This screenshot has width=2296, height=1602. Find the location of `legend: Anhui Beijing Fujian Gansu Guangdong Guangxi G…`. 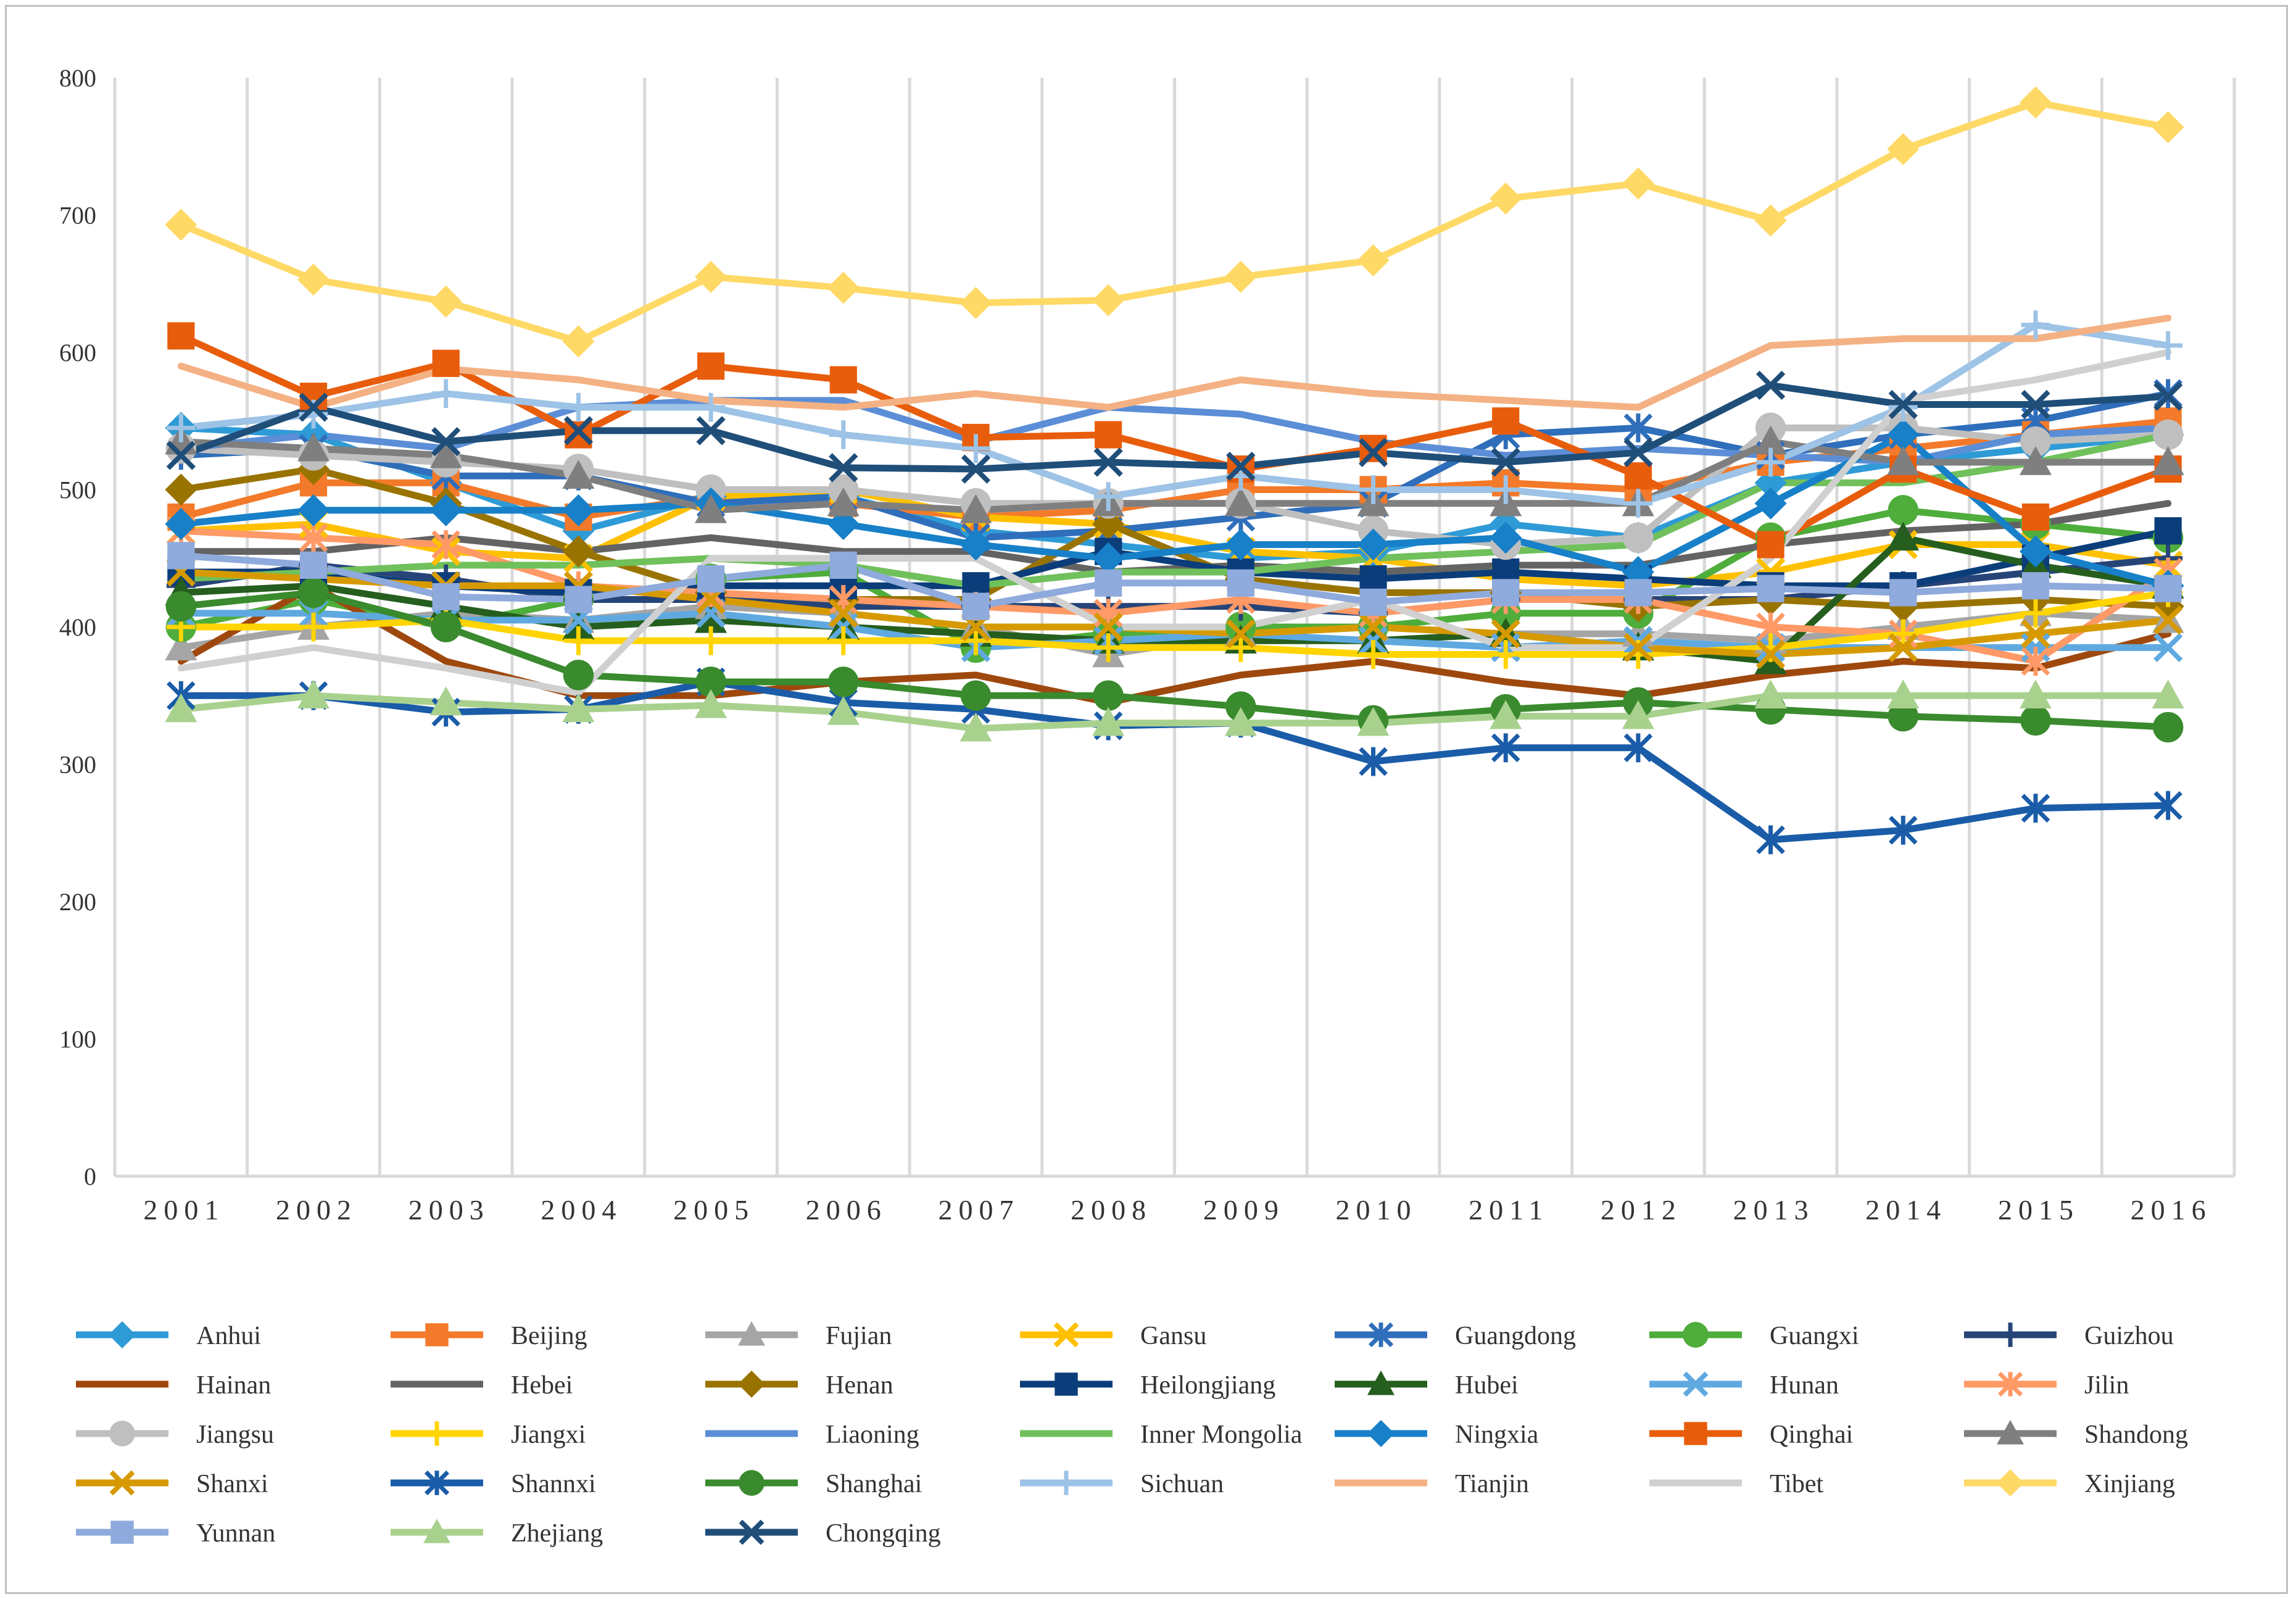

legend: Anhui Beijing Fujian Gansu Guangdong Guangxi G… is located at coordinates (1132, 1434).